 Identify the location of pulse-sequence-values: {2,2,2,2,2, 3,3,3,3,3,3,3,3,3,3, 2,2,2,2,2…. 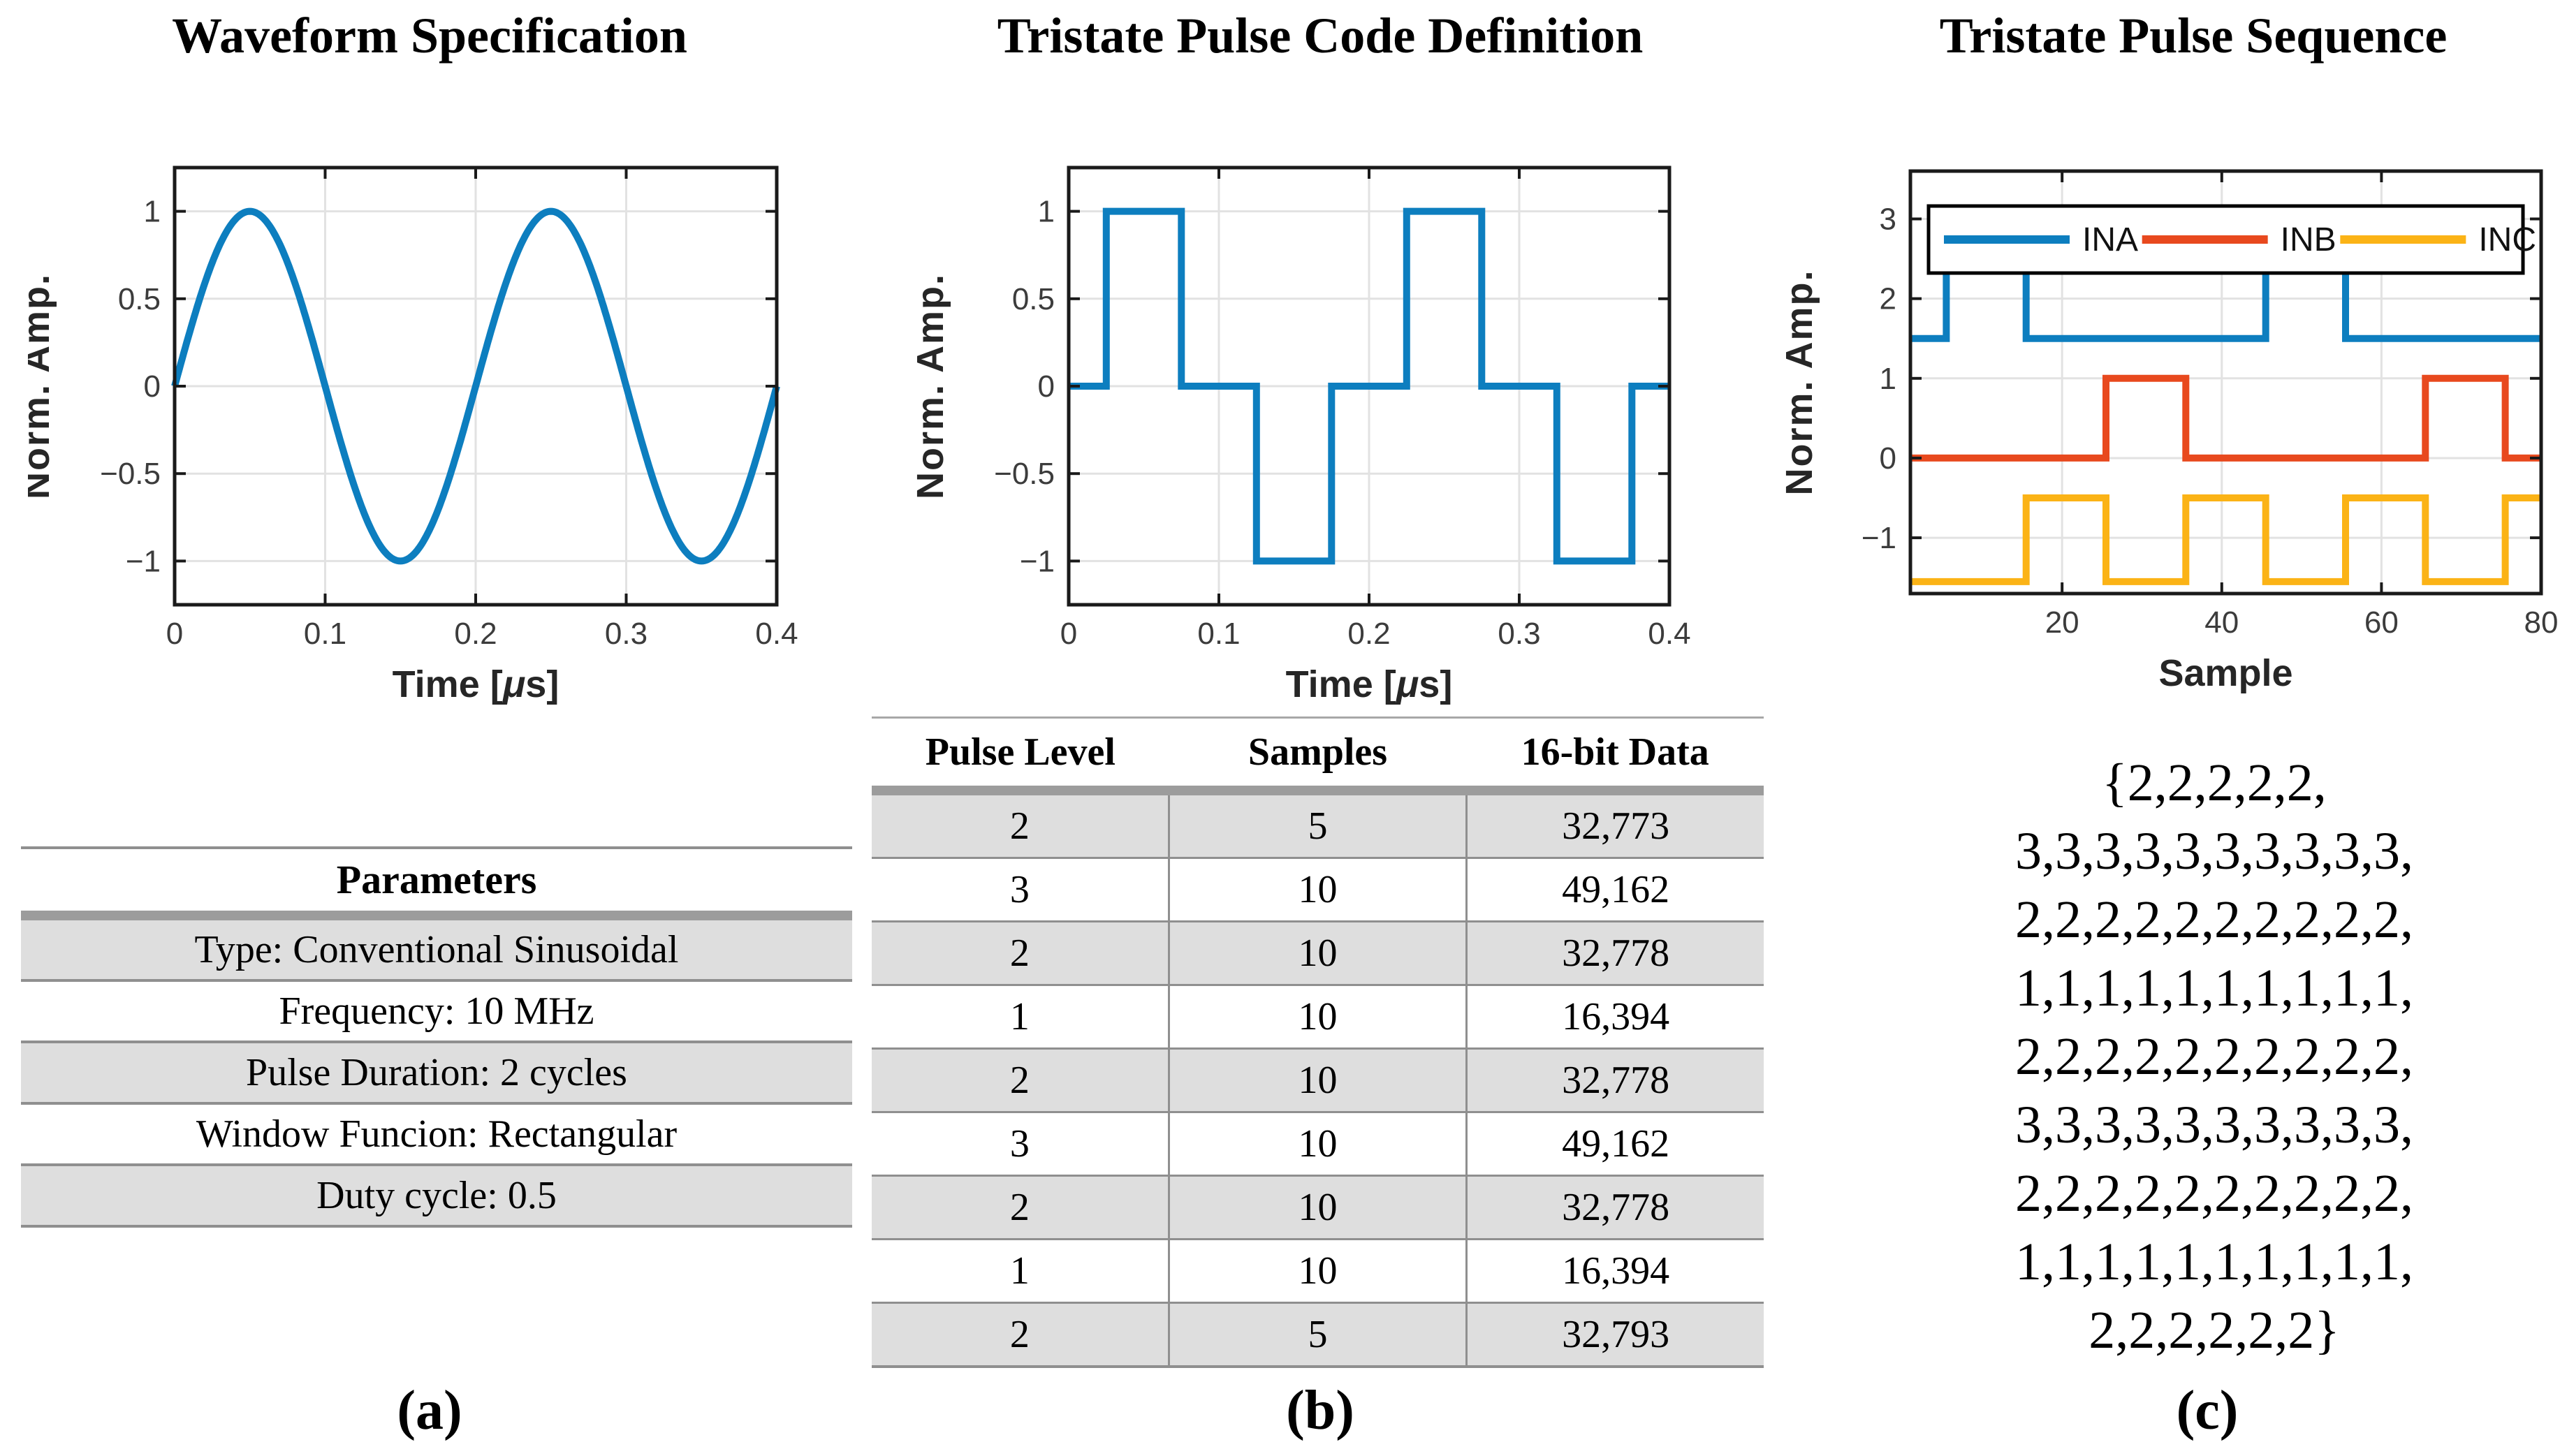
(2214, 1057).